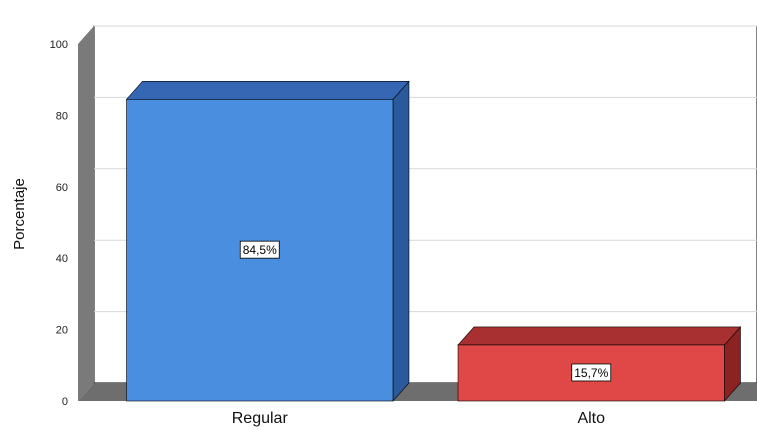 The width and height of the screenshot is (757, 430). I want to click on x-tick-label: Regular, so click(260, 418).